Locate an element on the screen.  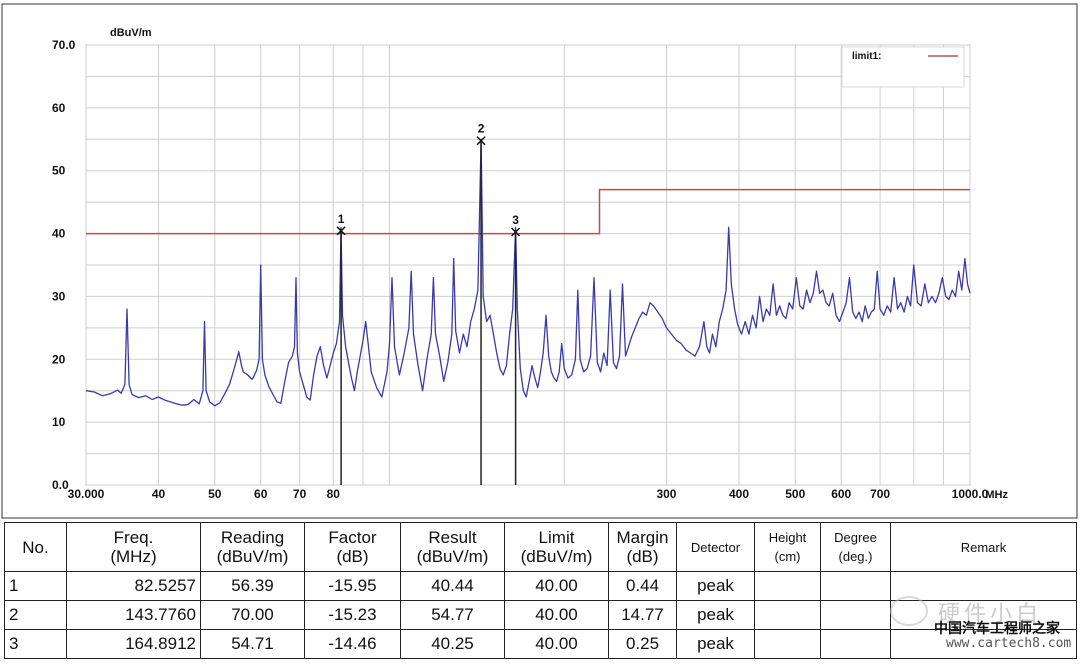
cell-no: 2 is located at coordinates (35, 615).